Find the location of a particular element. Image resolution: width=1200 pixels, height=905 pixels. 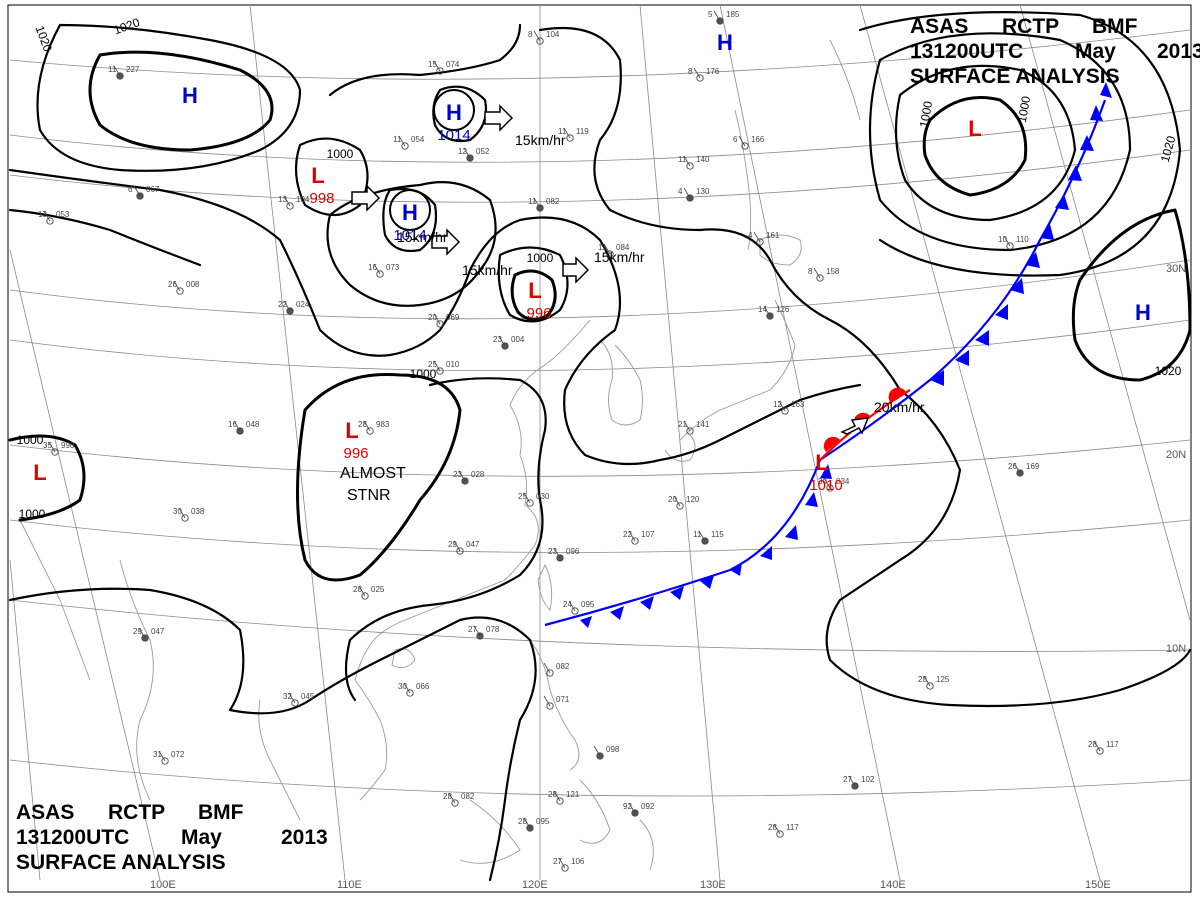

station-pressure: 130 is located at coordinates (703, 191).